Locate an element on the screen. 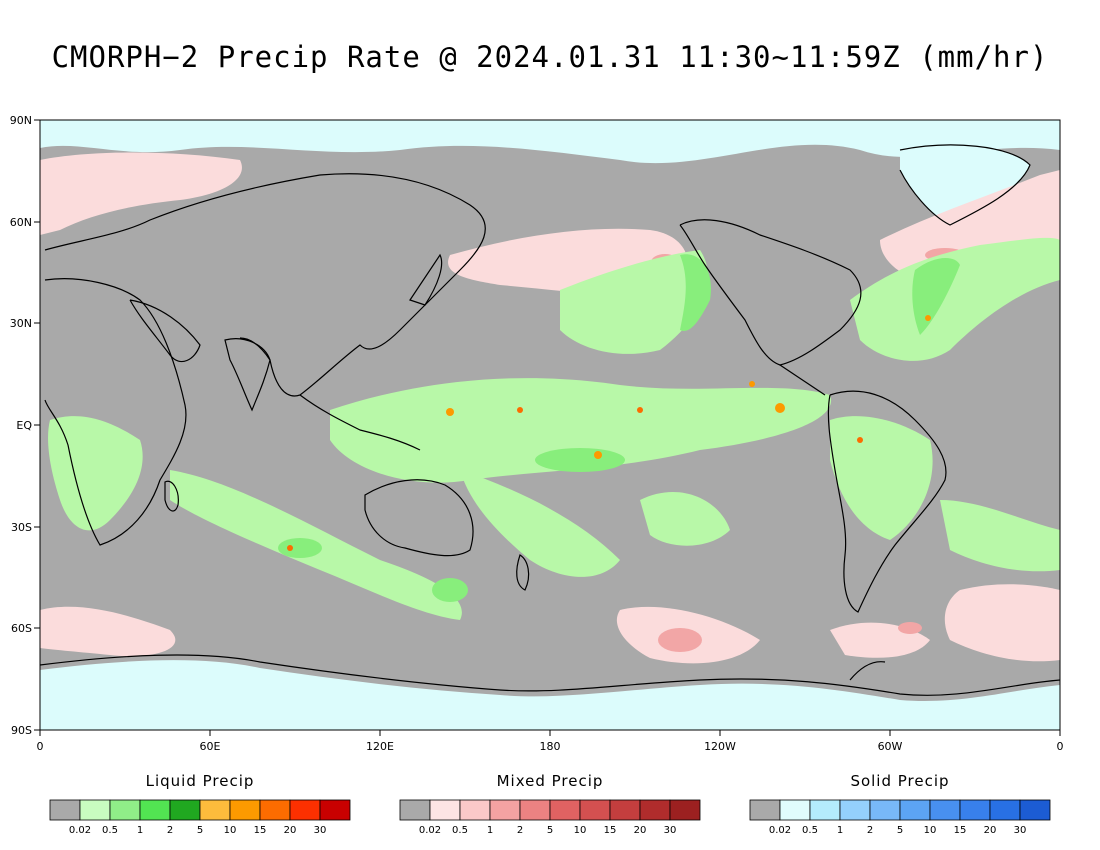 Image resolution: width=1100 pixels, height=850 pixels. liquid-north-atlantic is located at coordinates (955, 299).